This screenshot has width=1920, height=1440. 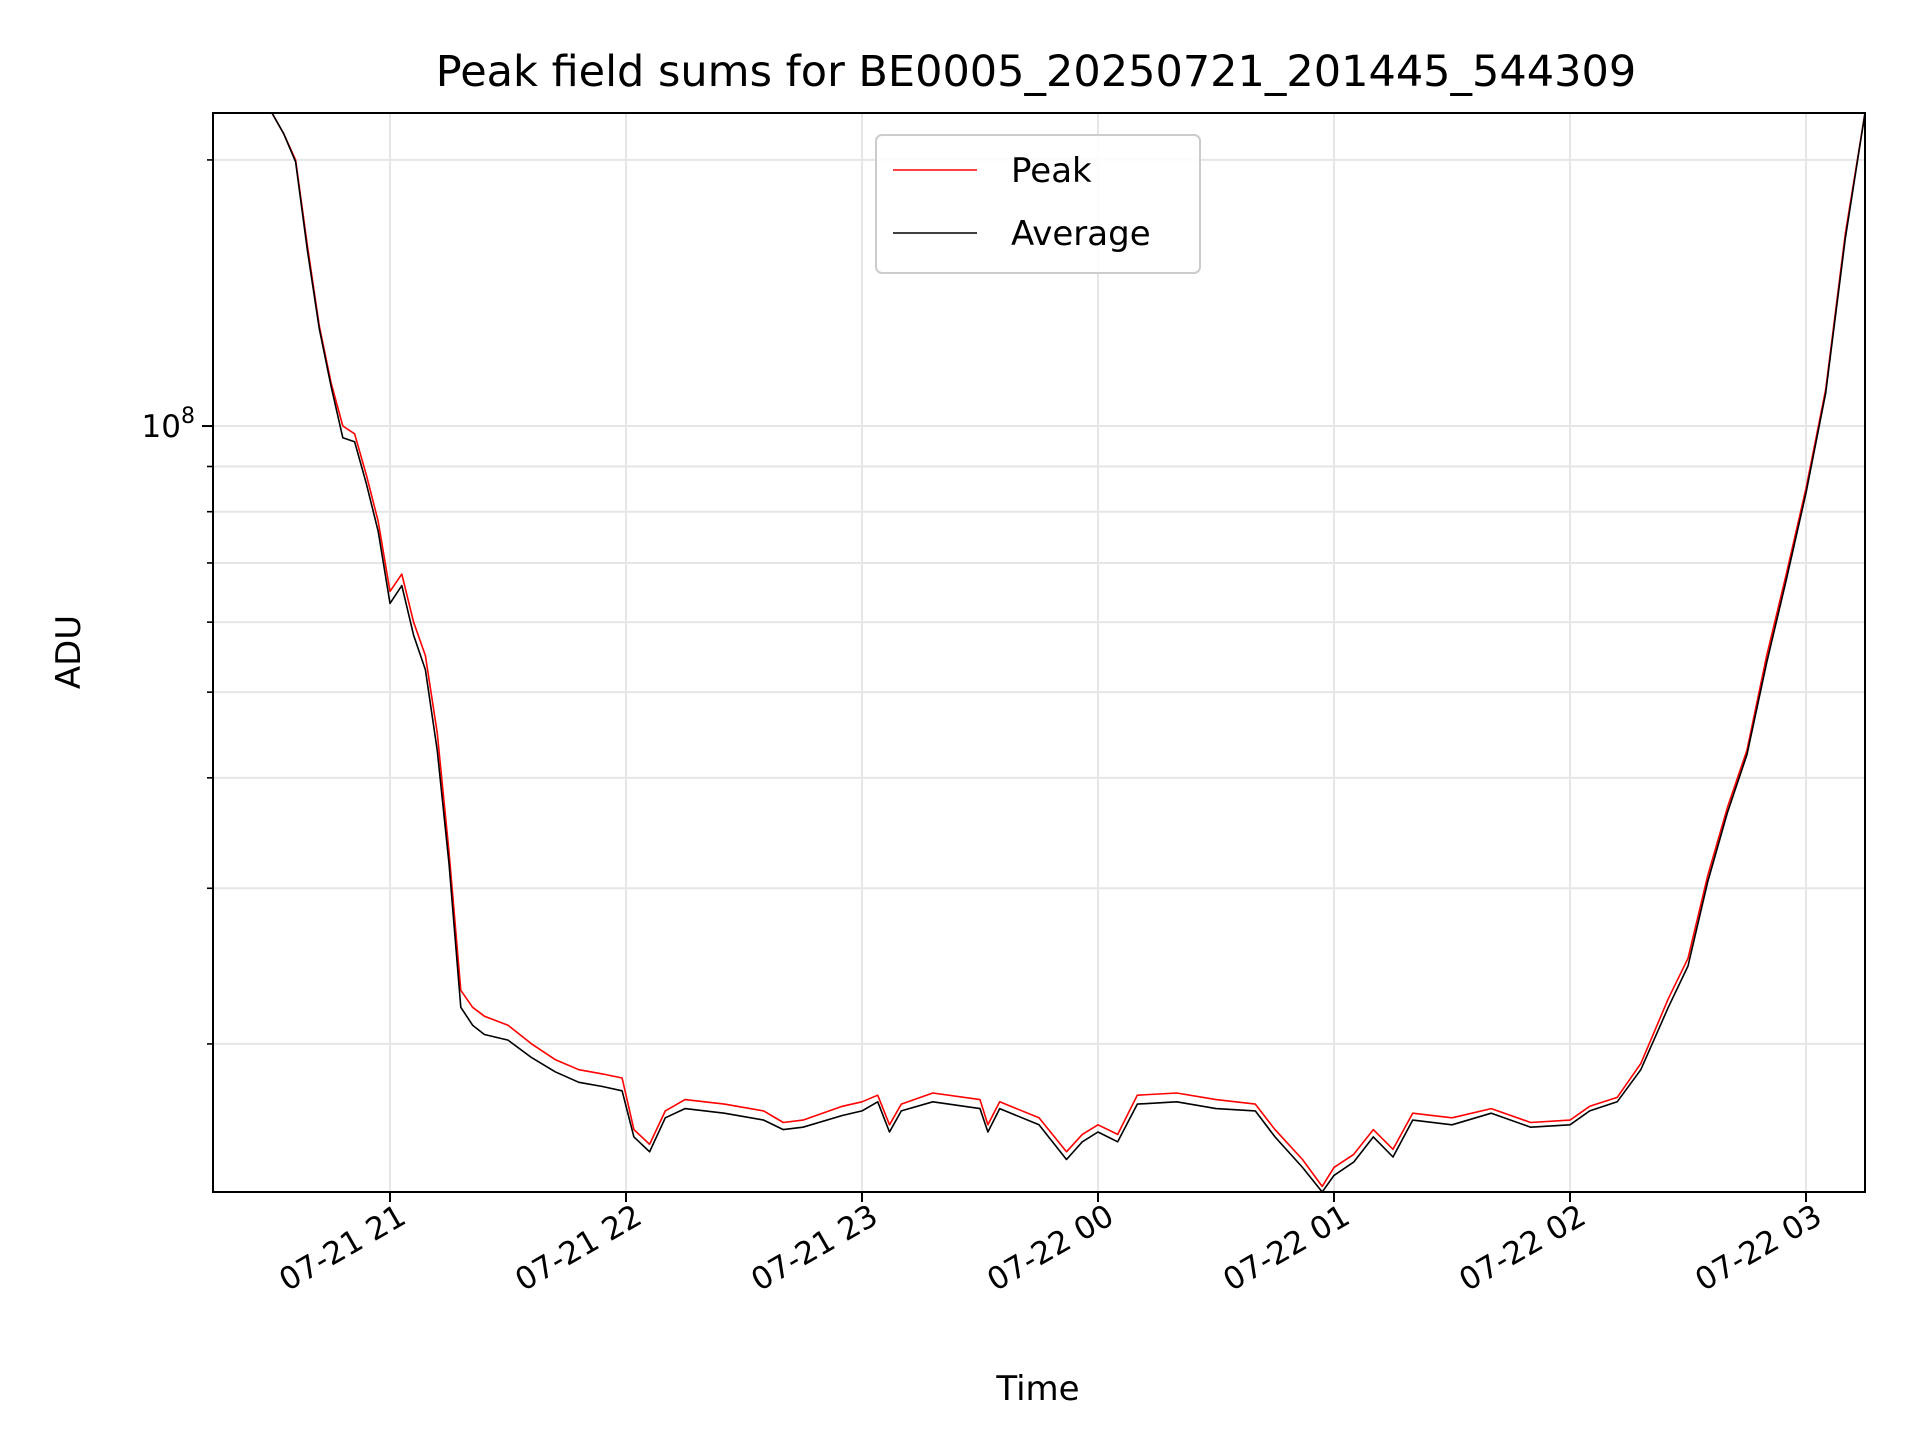 I want to click on x-axis-label: Time, so click(x=1037, y=1389).